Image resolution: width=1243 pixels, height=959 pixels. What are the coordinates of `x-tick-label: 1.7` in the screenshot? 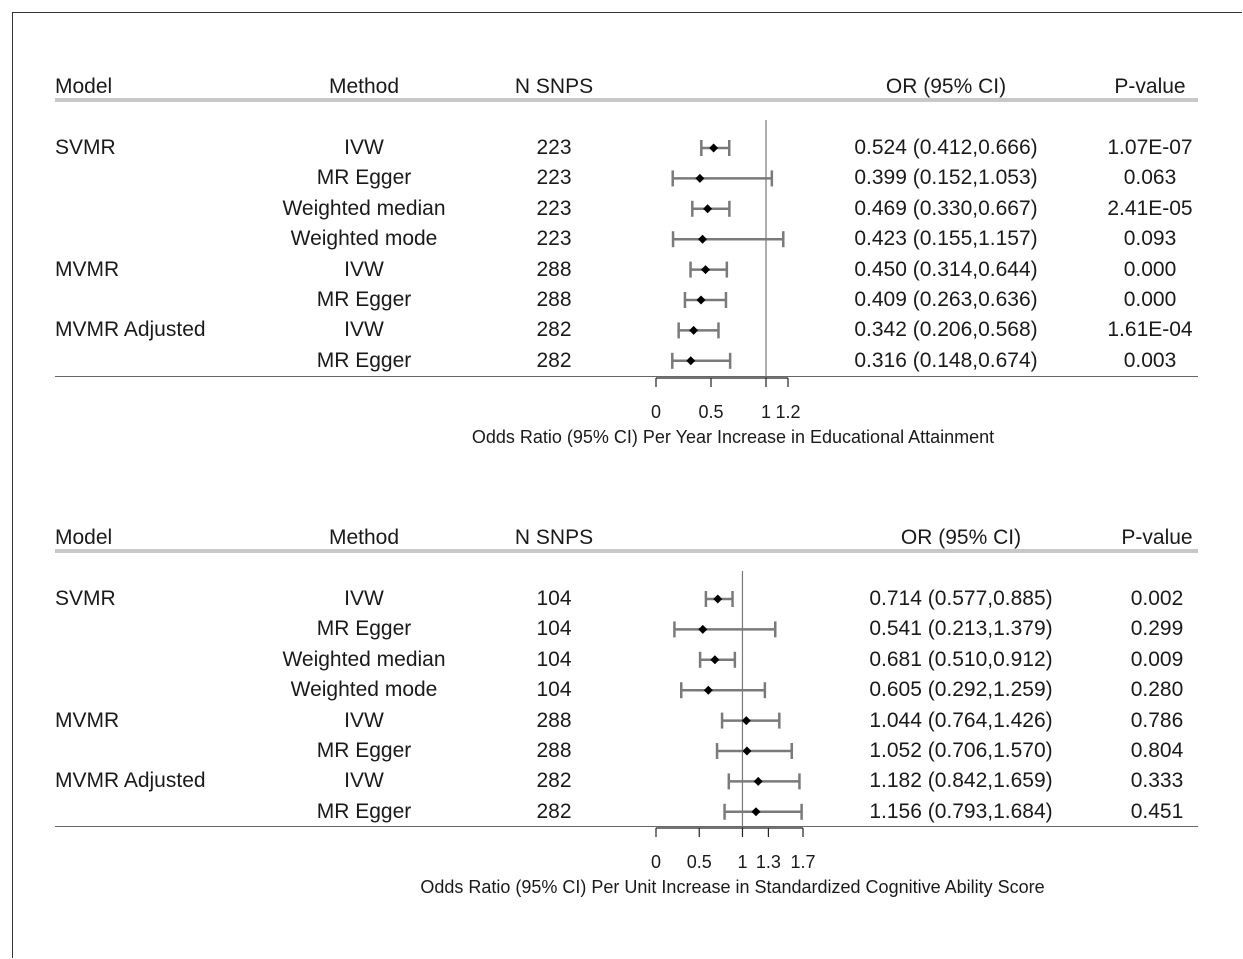 It's located at (803, 862).